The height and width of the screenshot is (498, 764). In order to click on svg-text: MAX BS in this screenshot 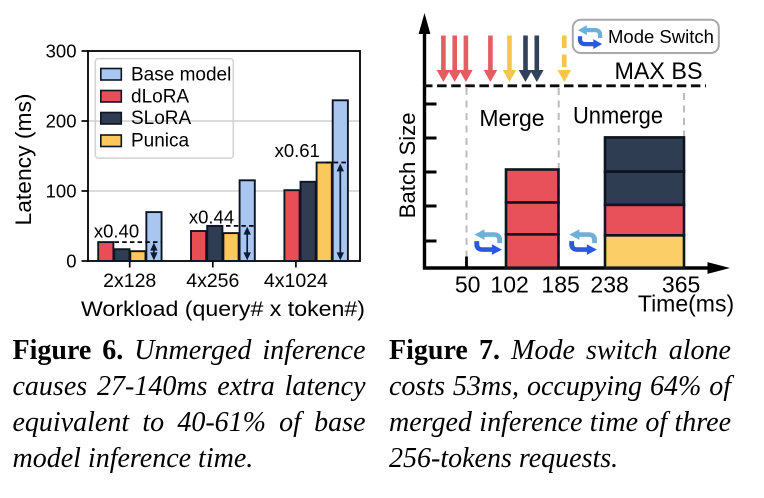, I will do `click(659, 71)`.